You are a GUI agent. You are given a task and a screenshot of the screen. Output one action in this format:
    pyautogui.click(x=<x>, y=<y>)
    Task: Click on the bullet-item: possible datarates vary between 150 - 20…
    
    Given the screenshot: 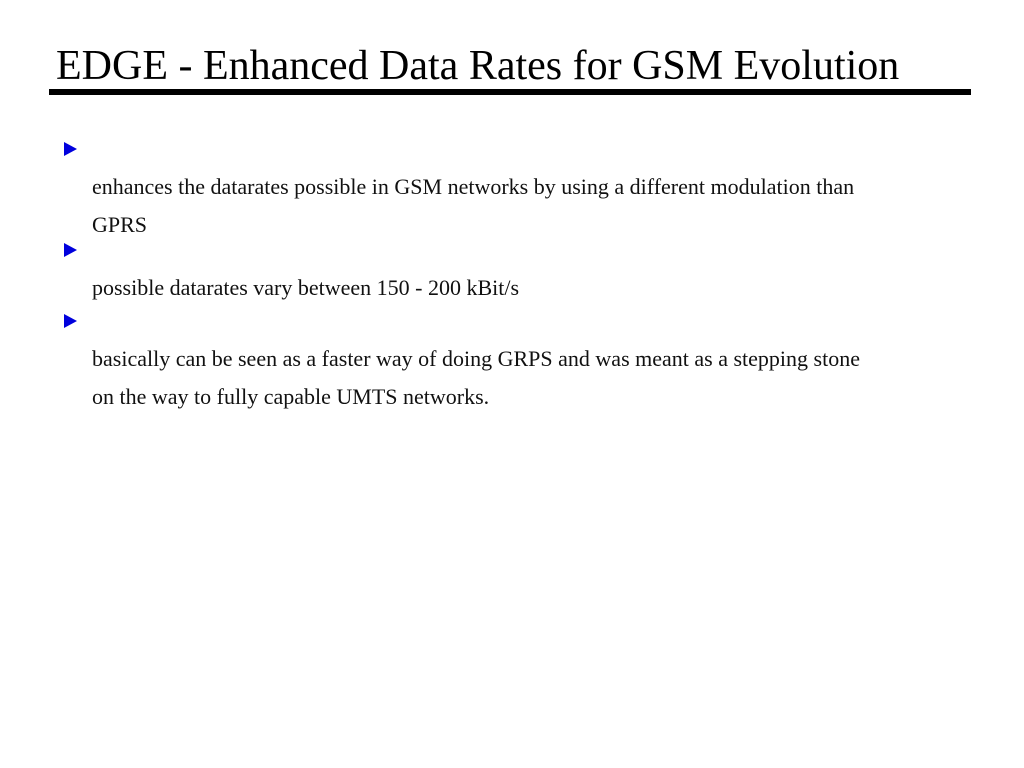 What is the action you would take?
    pyautogui.click(x=518, y=269)
    